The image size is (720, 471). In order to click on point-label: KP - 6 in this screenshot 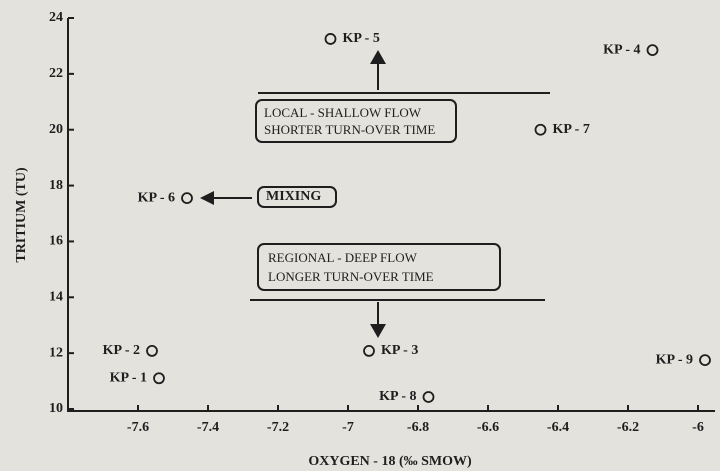, I will do `click(156, 197)`.